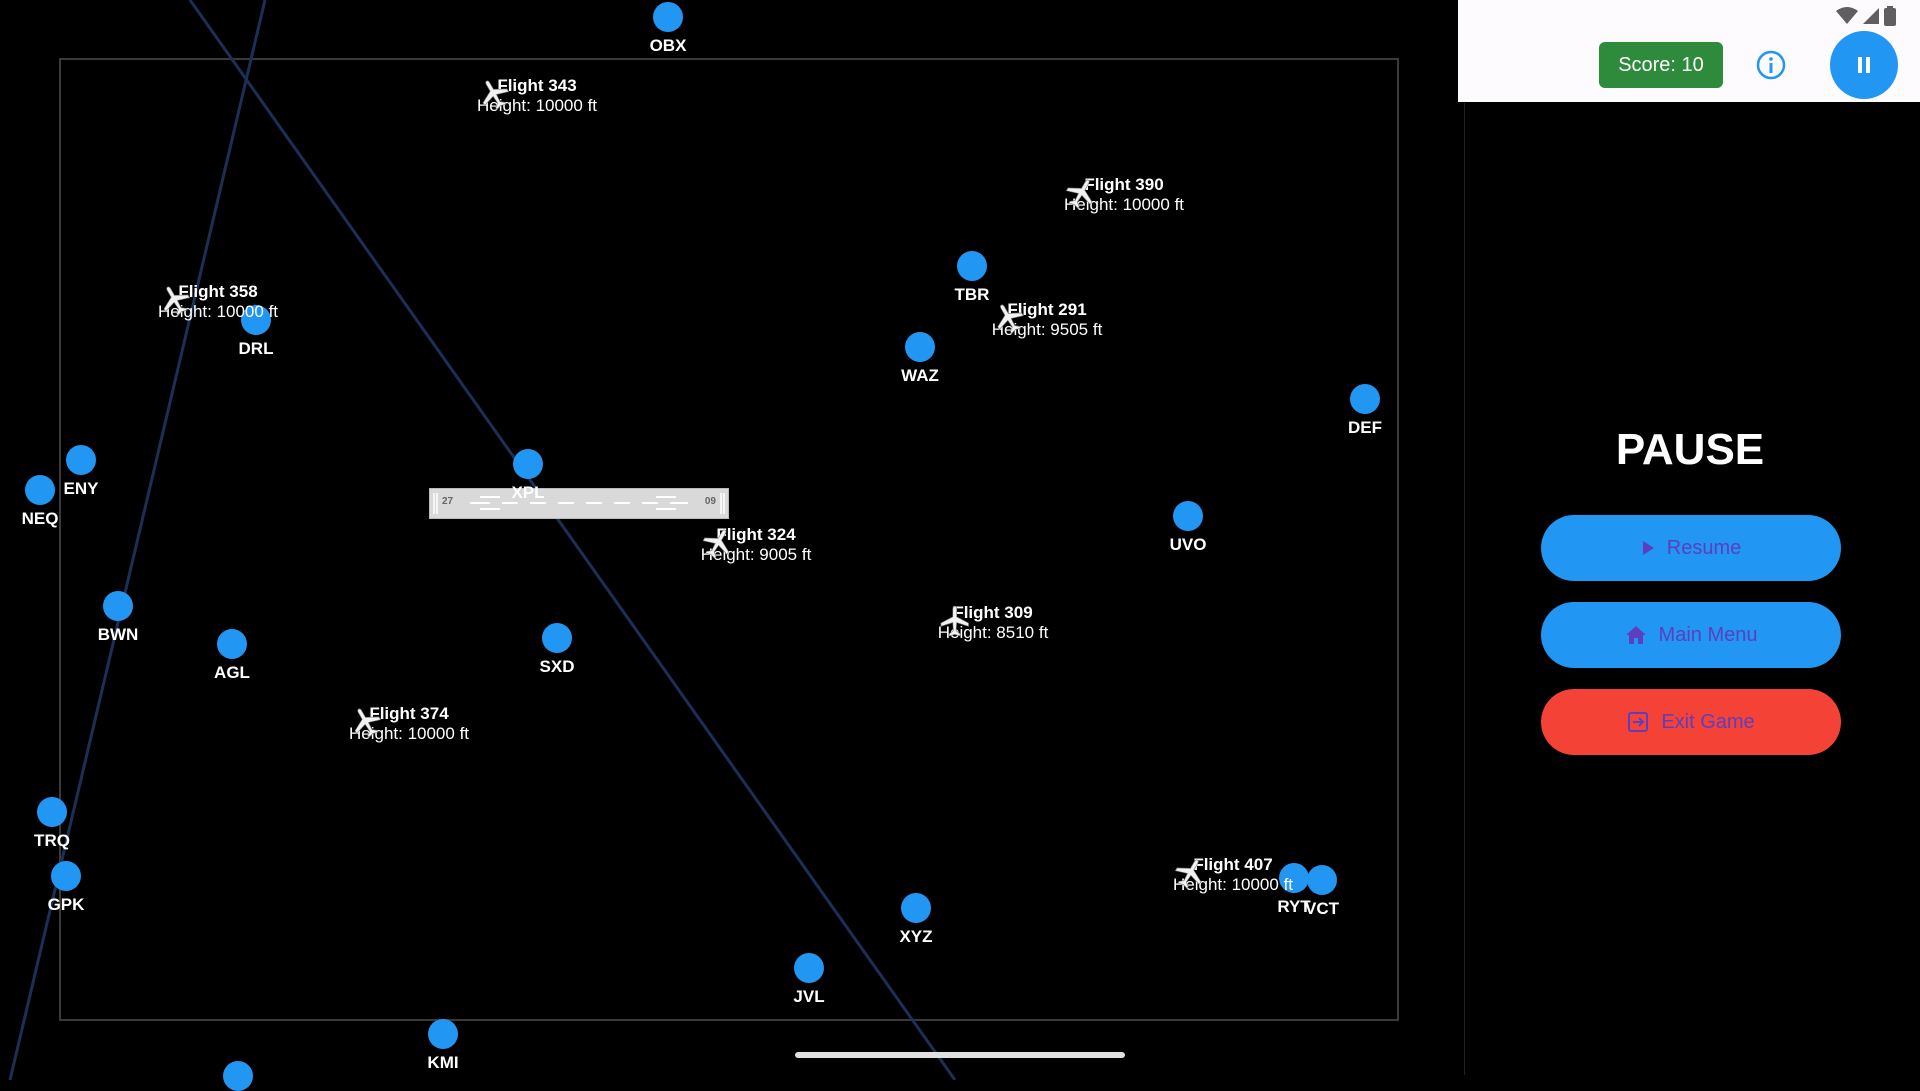 This screenshot has width=1920, height=1091. Describe the element at coordinates (960, 1055) in the screenshot. I see `home-indicator` at that location.